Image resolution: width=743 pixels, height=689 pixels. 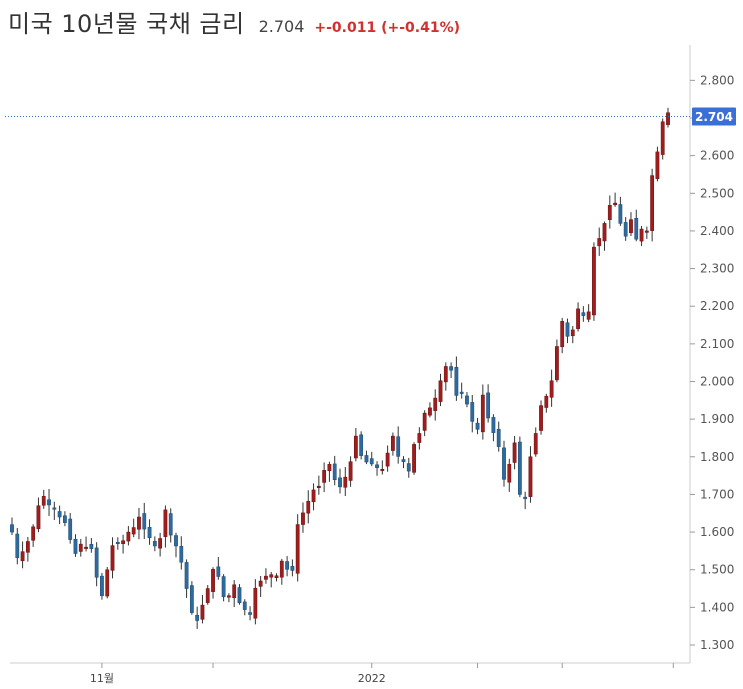 I want to click on y-tick-label: 1.900, so click(x=717, y=419).